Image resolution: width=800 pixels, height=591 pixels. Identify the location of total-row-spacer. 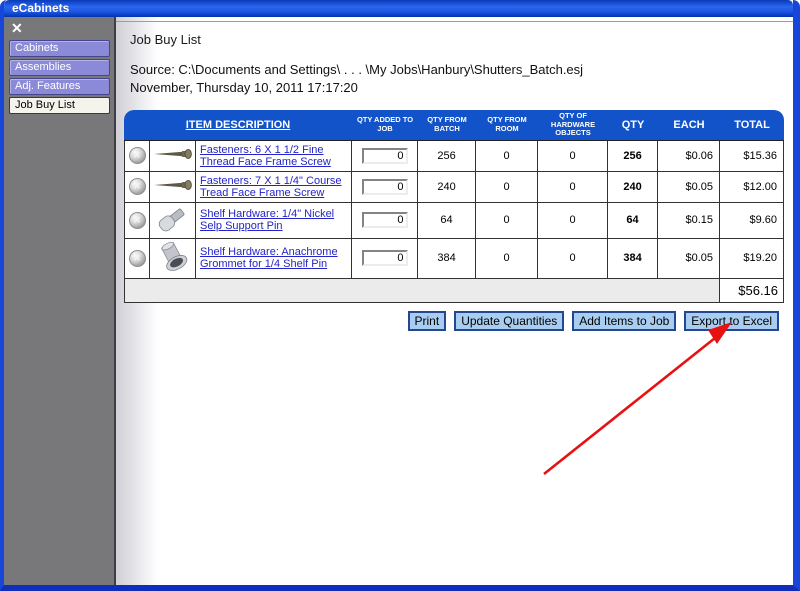
(422, 290).